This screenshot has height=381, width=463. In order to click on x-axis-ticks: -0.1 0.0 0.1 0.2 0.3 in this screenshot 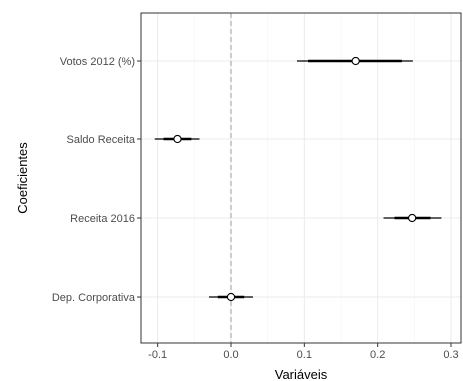, I will do `click(303, 352)`.